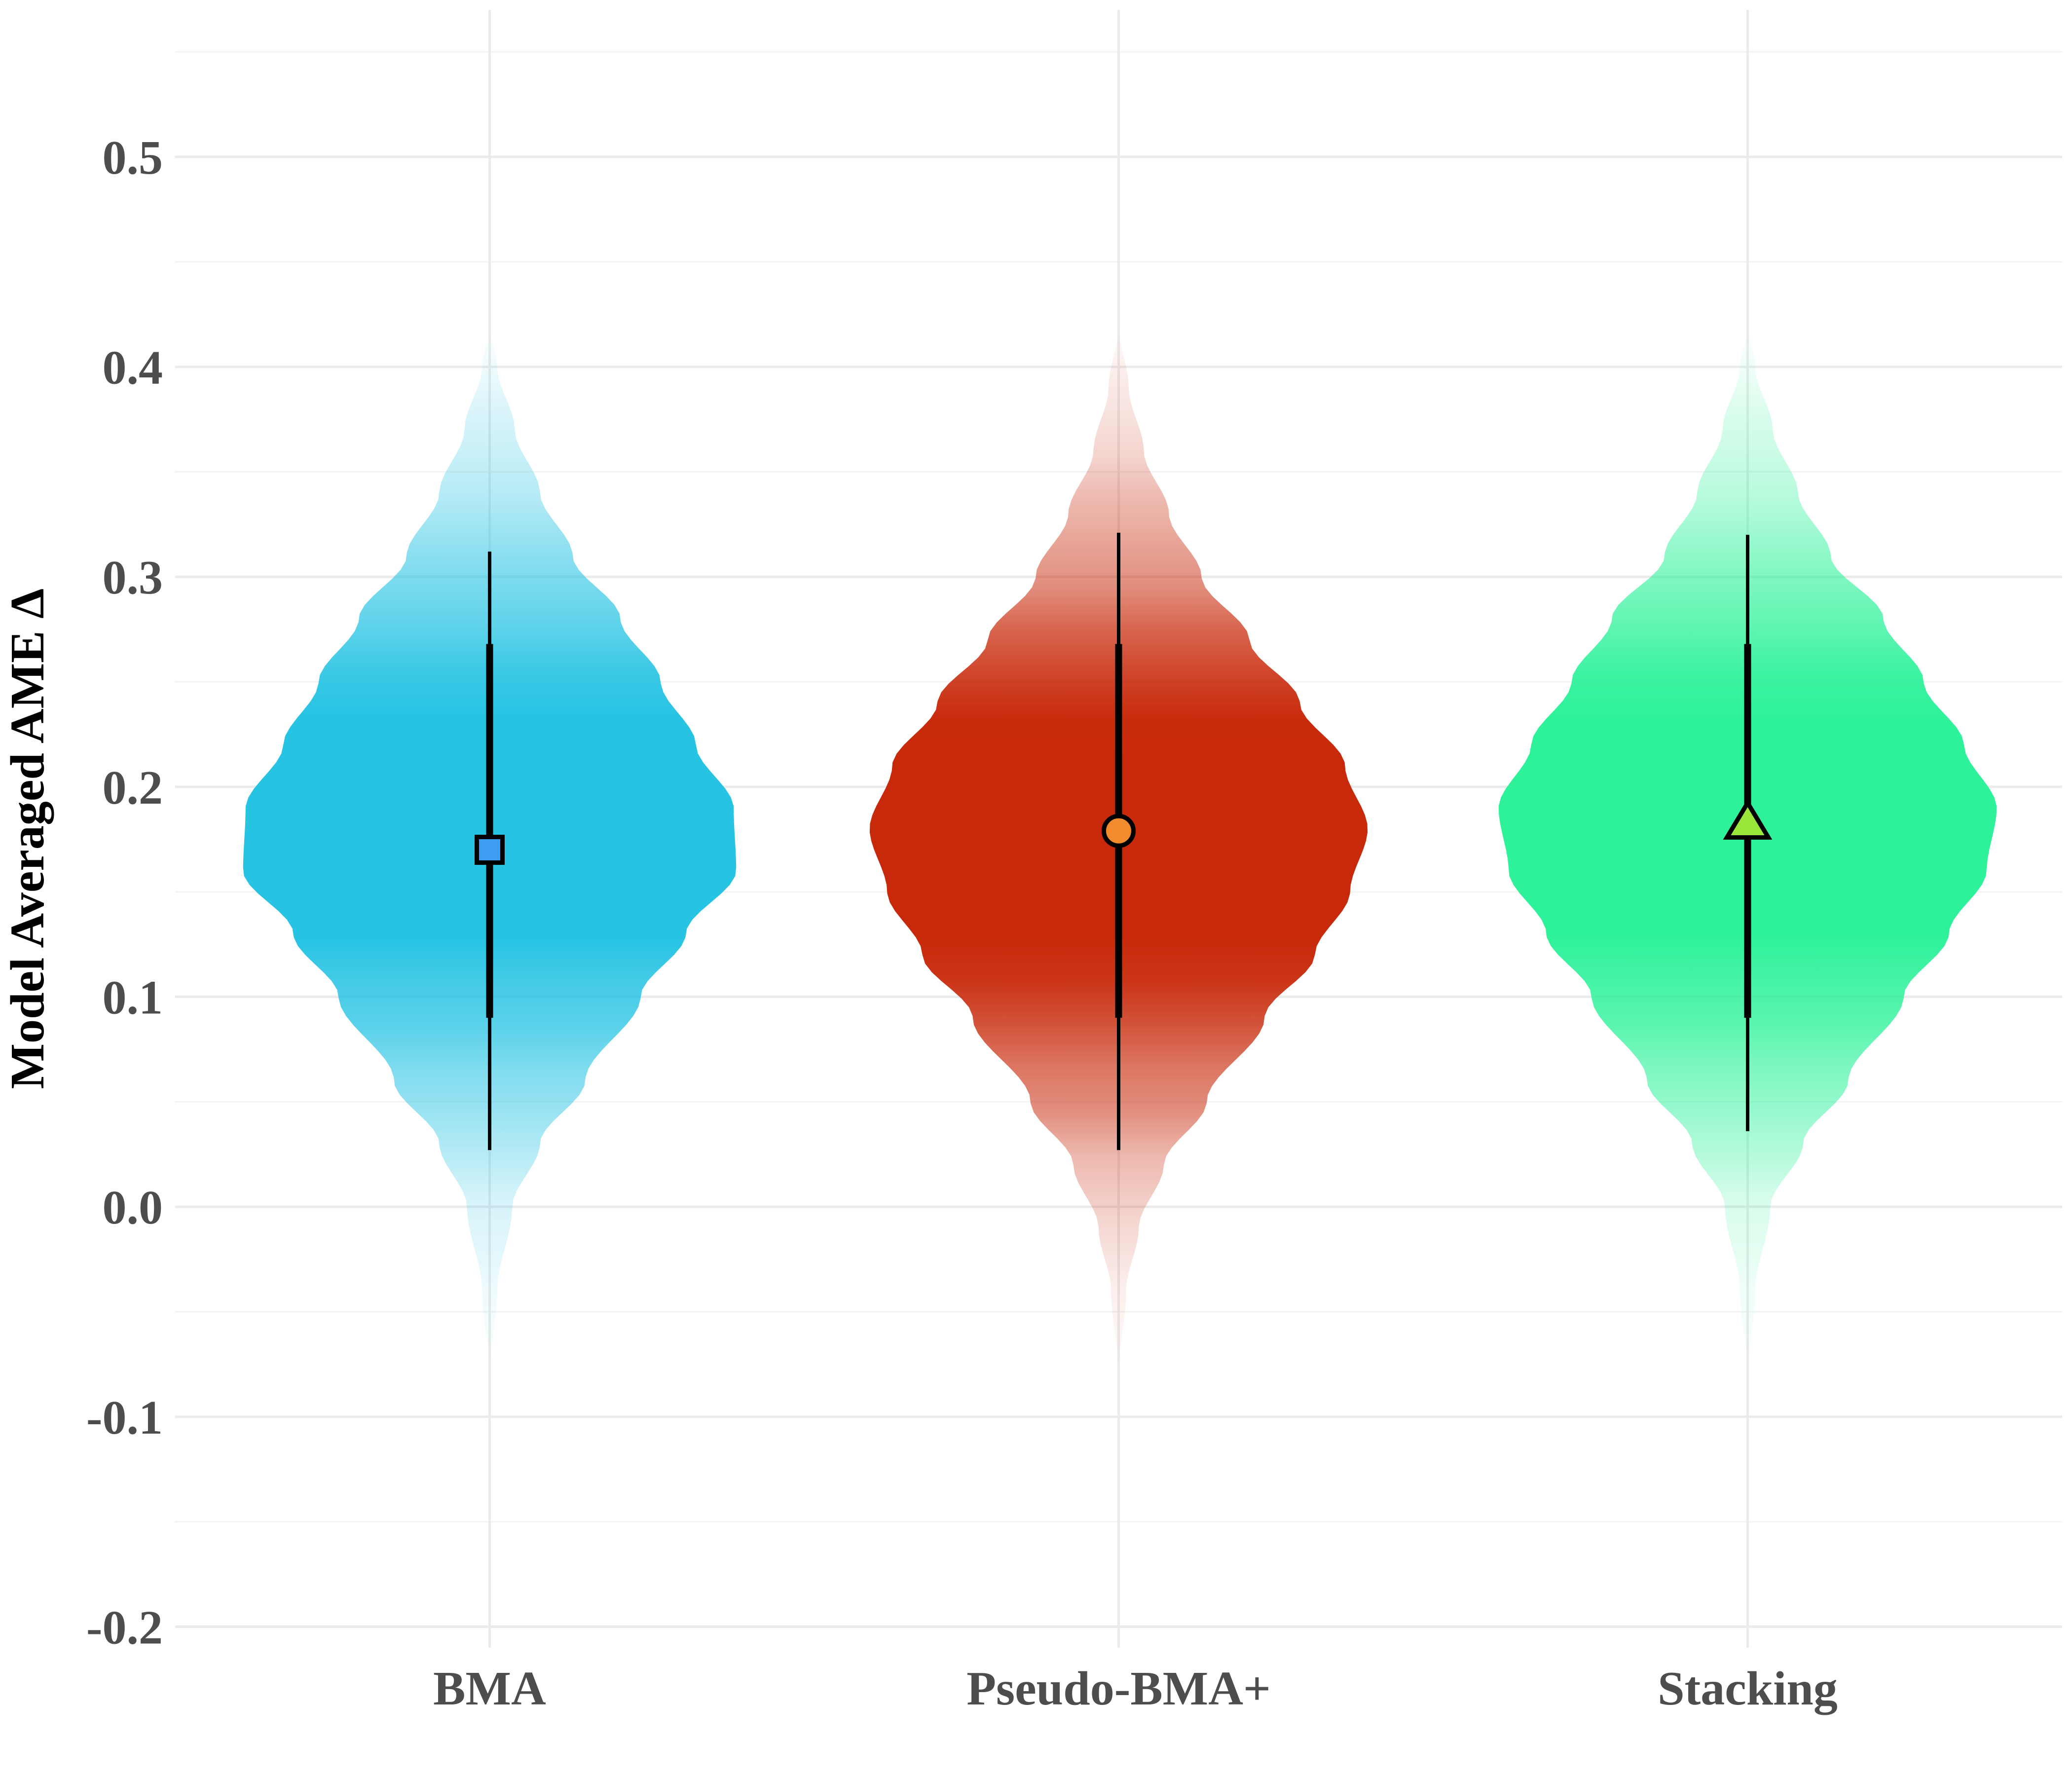 This screenshot has height=1776, width=2072. What do you see at coordinates (133, 368) in the screenshot?
I see `y-tick-label: 0.4` at bounding box center [133, 368].